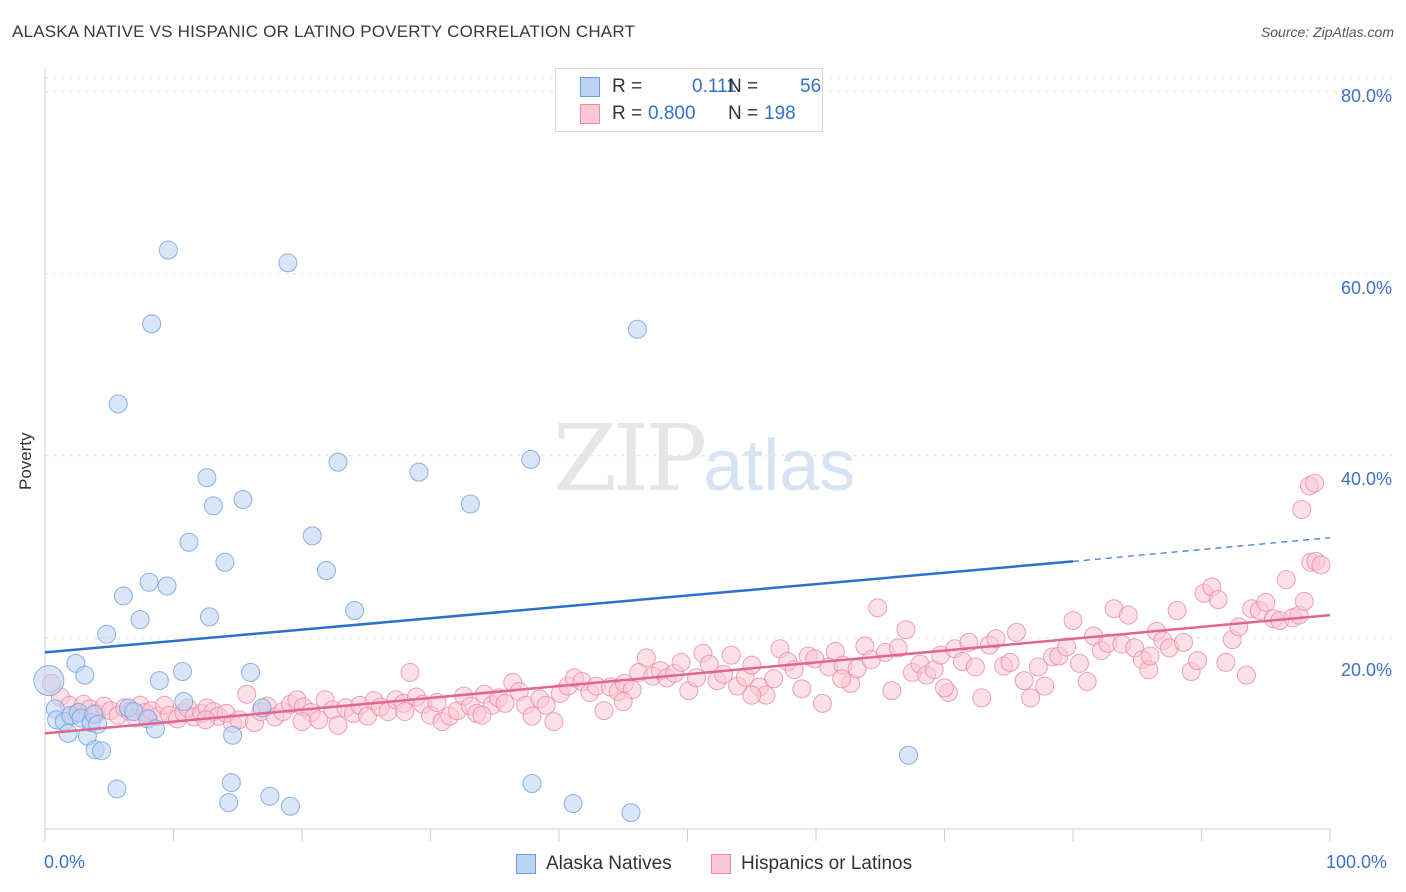 This screenshot has width=1406, height=892. Describe the element at coordinates (672, 113) in the screenshot. I see `r-value: 0.800` at that location.